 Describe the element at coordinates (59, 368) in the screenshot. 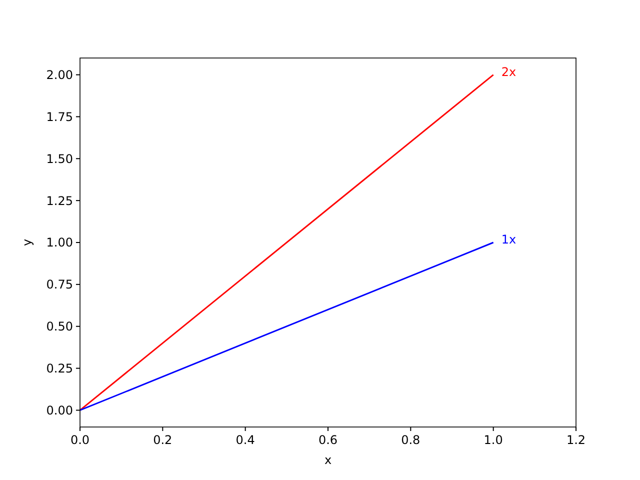

I see `y-tick-label: 0.25` at that location.